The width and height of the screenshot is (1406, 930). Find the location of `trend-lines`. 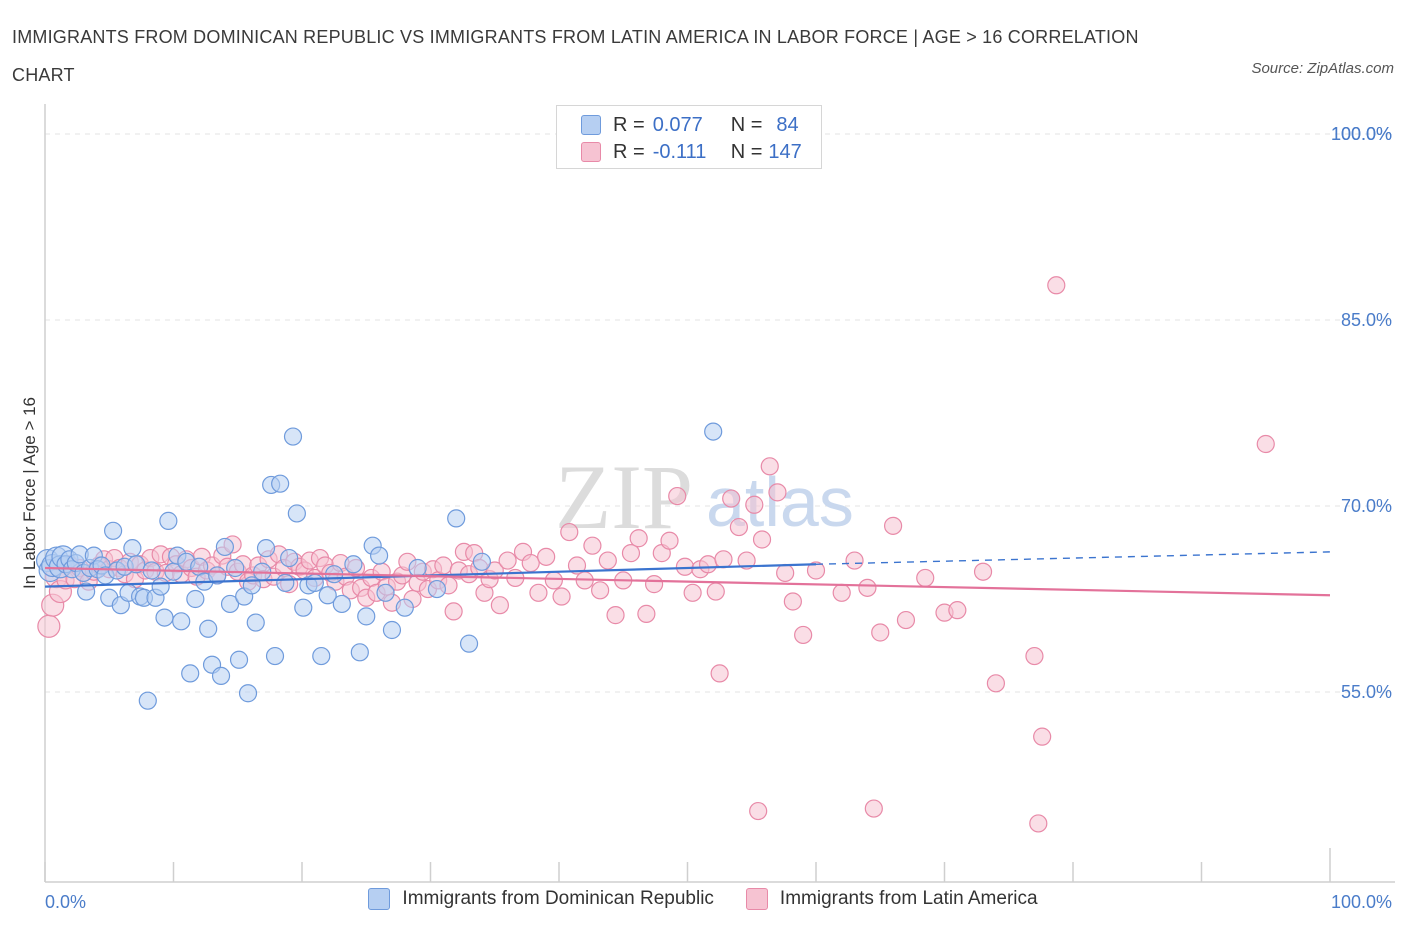

trend-lines is located at coordinates (687, 574).